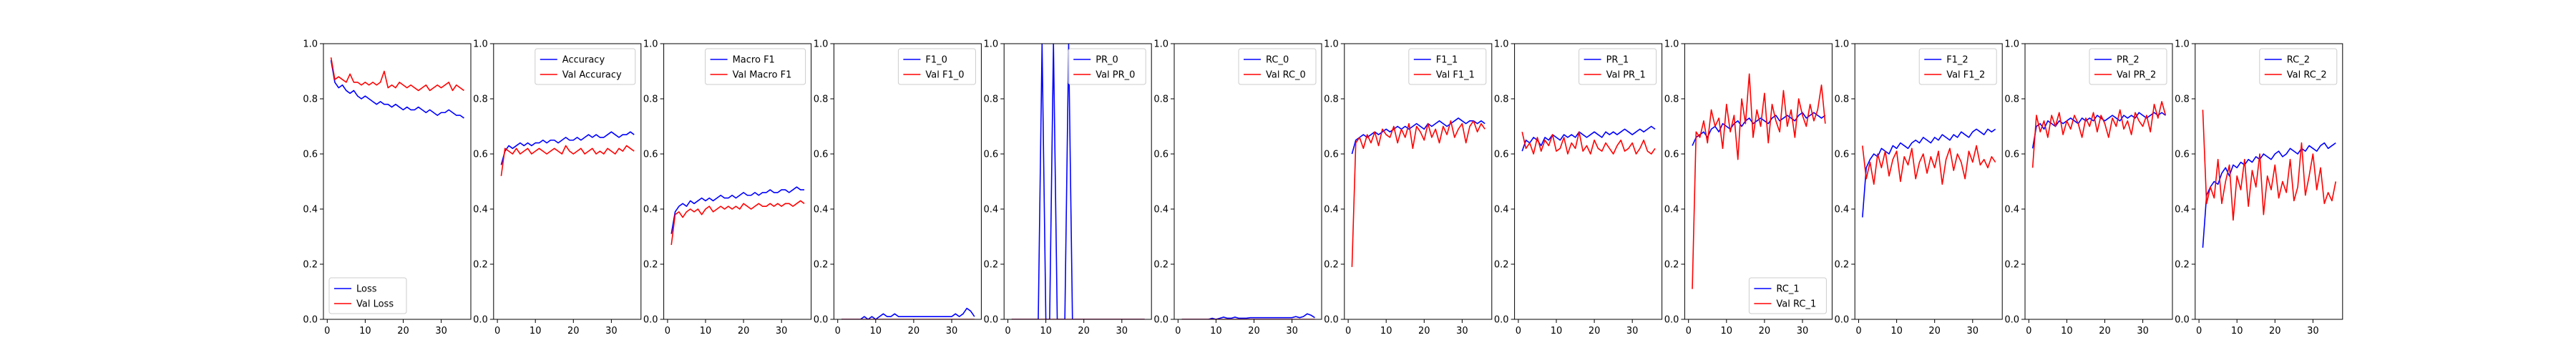 The image size is (2576, 358). Describe the element at coordinates (1957, 60) in the screenshot. I see `legend-label: F1_2` at that location.